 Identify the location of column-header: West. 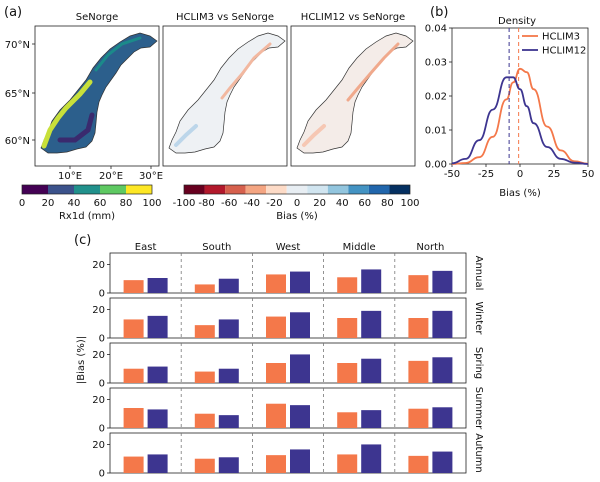
(288, 247).